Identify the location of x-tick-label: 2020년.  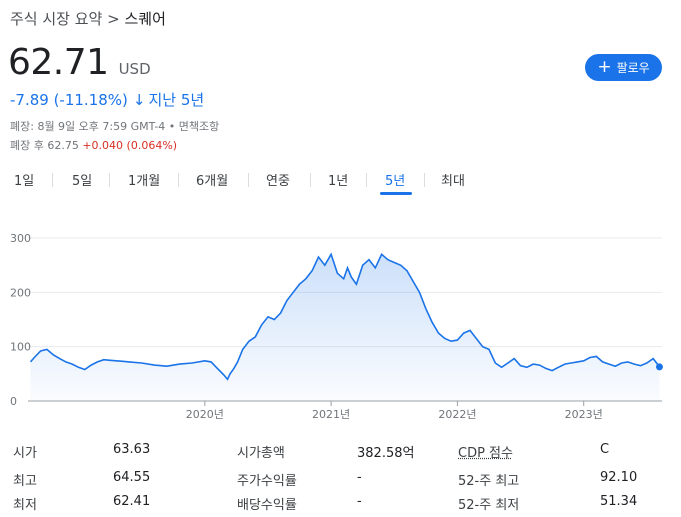
(205, 414).